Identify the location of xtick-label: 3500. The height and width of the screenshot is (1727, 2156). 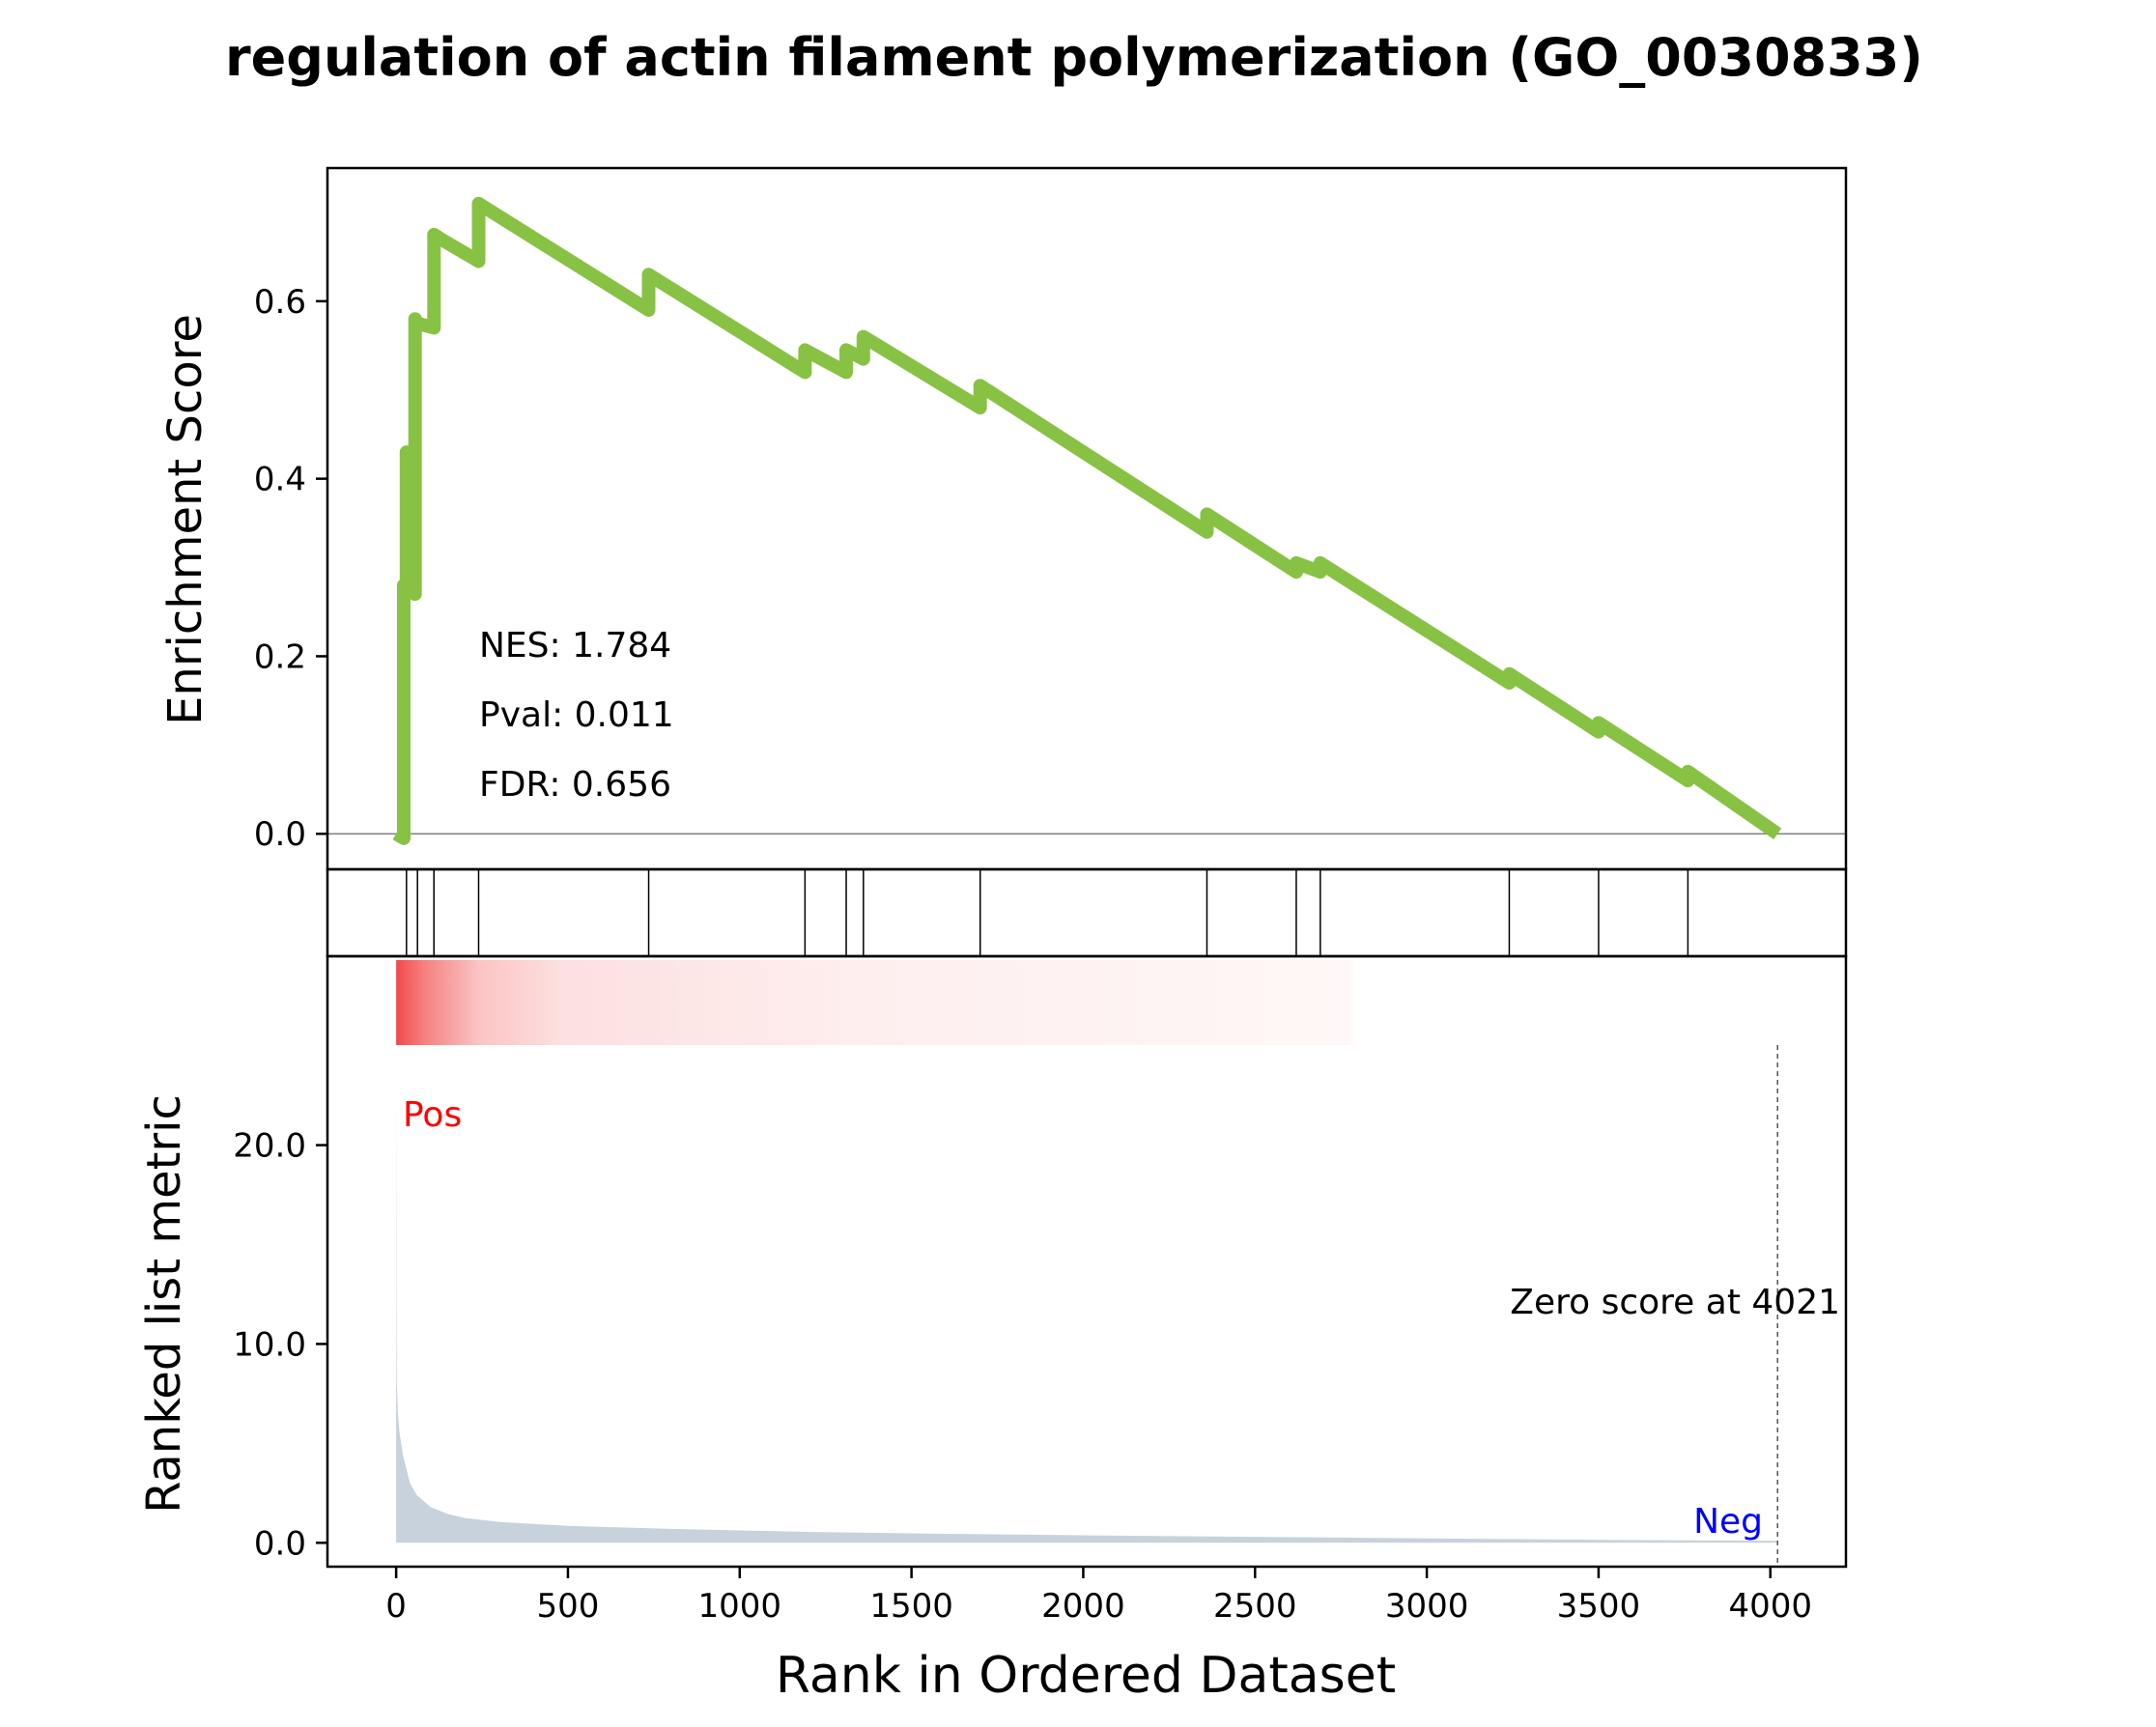
(1599, 1607).